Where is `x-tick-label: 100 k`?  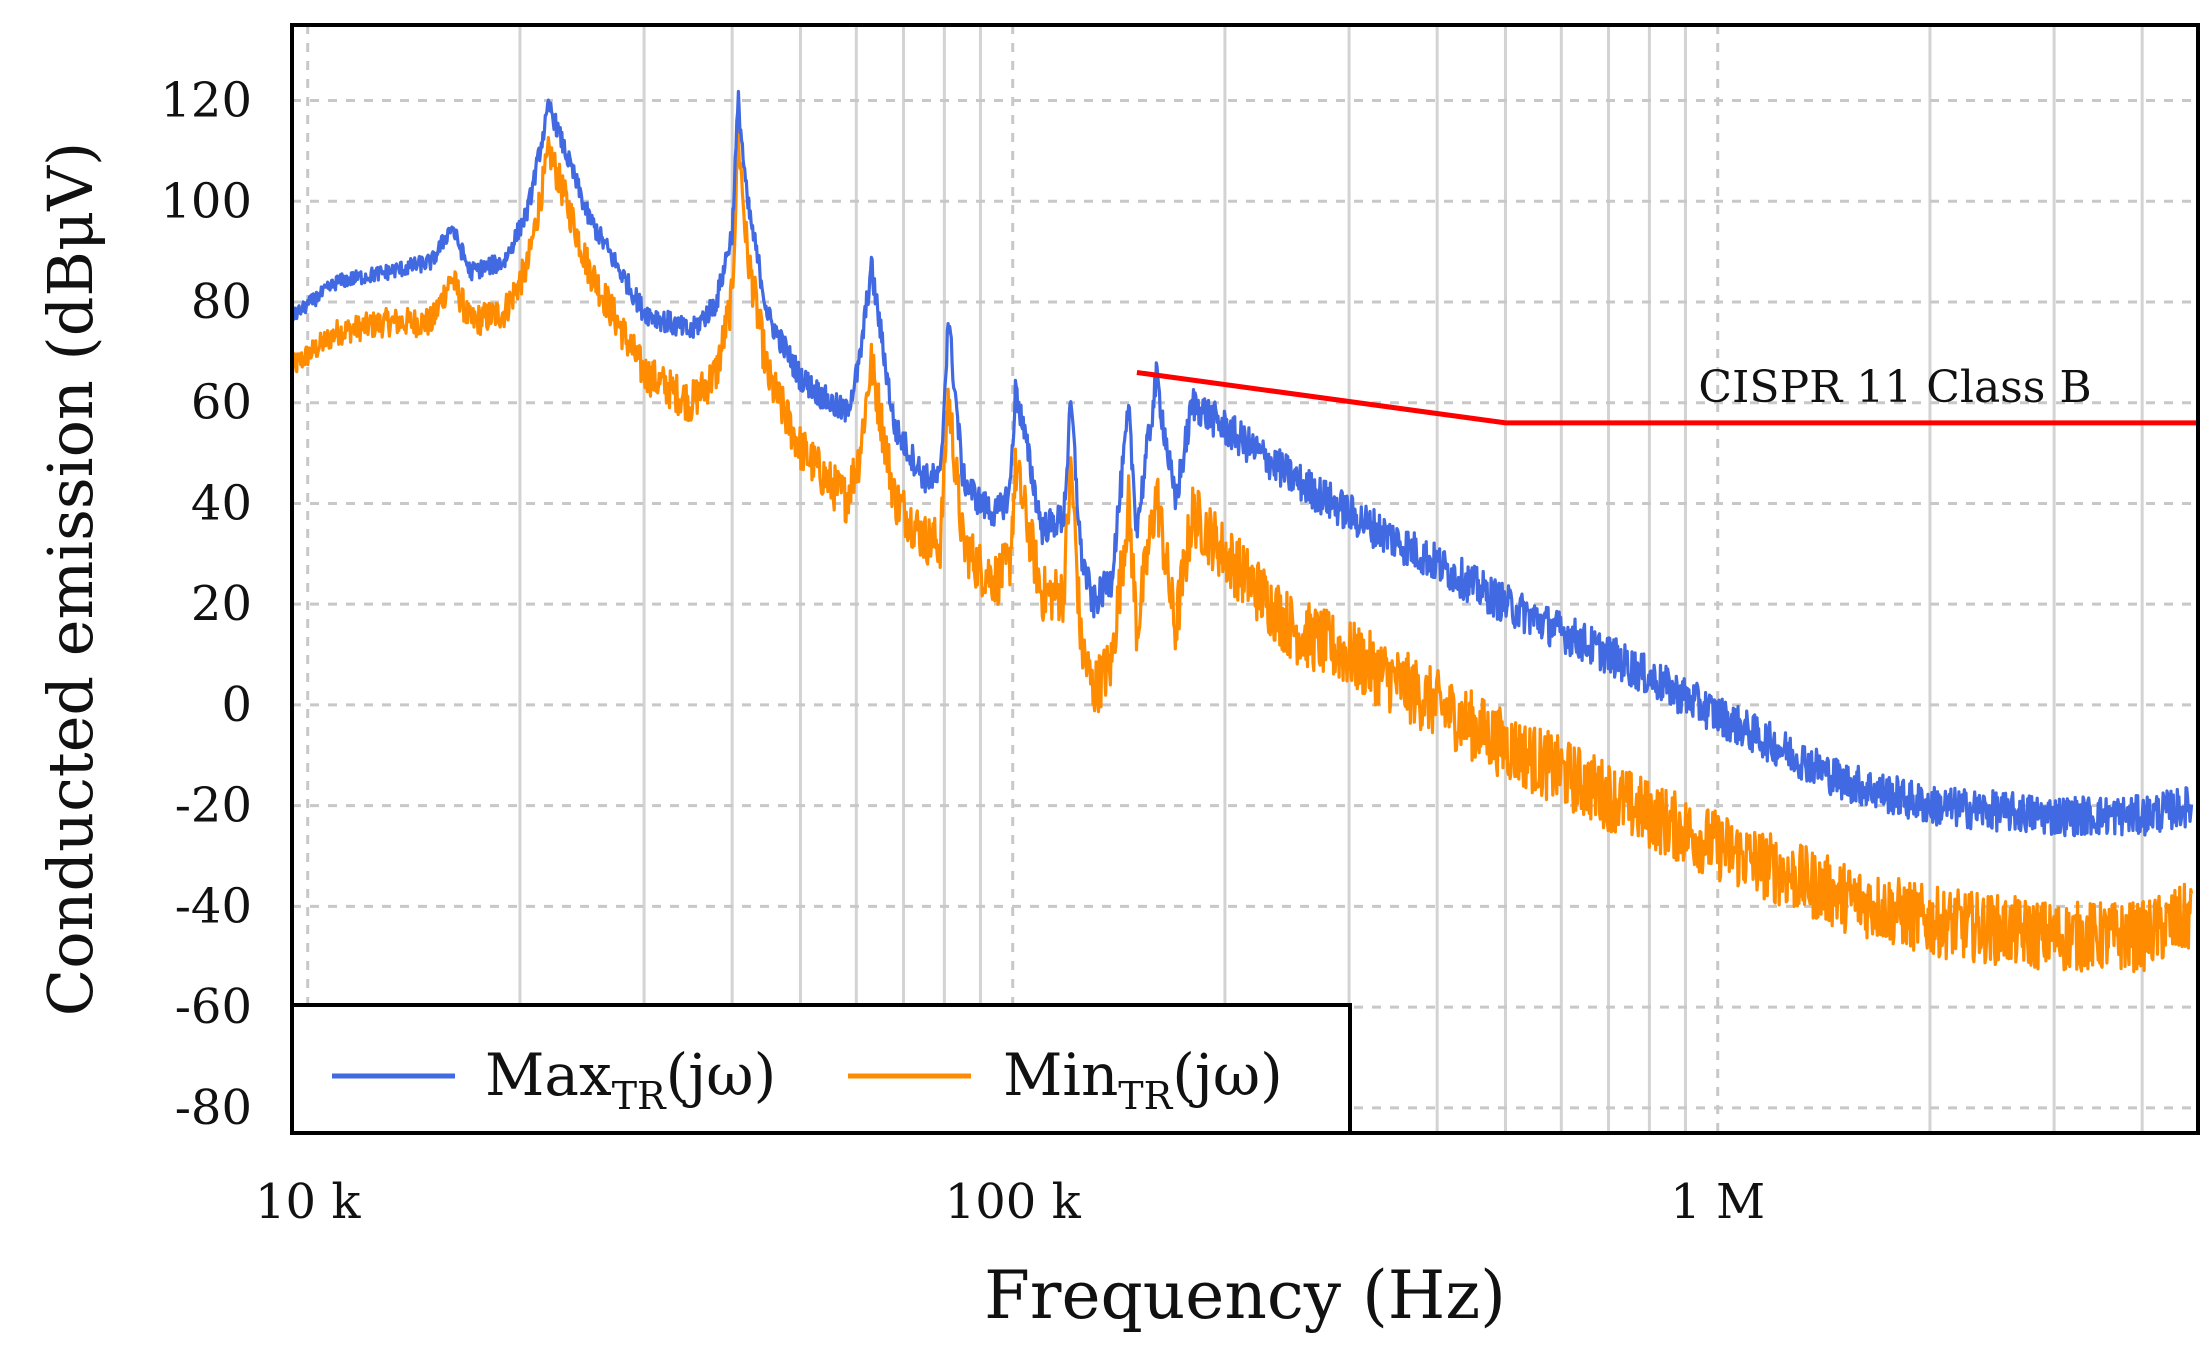
x-tick-label: 100 k is located at coordinates (1013, 1202).